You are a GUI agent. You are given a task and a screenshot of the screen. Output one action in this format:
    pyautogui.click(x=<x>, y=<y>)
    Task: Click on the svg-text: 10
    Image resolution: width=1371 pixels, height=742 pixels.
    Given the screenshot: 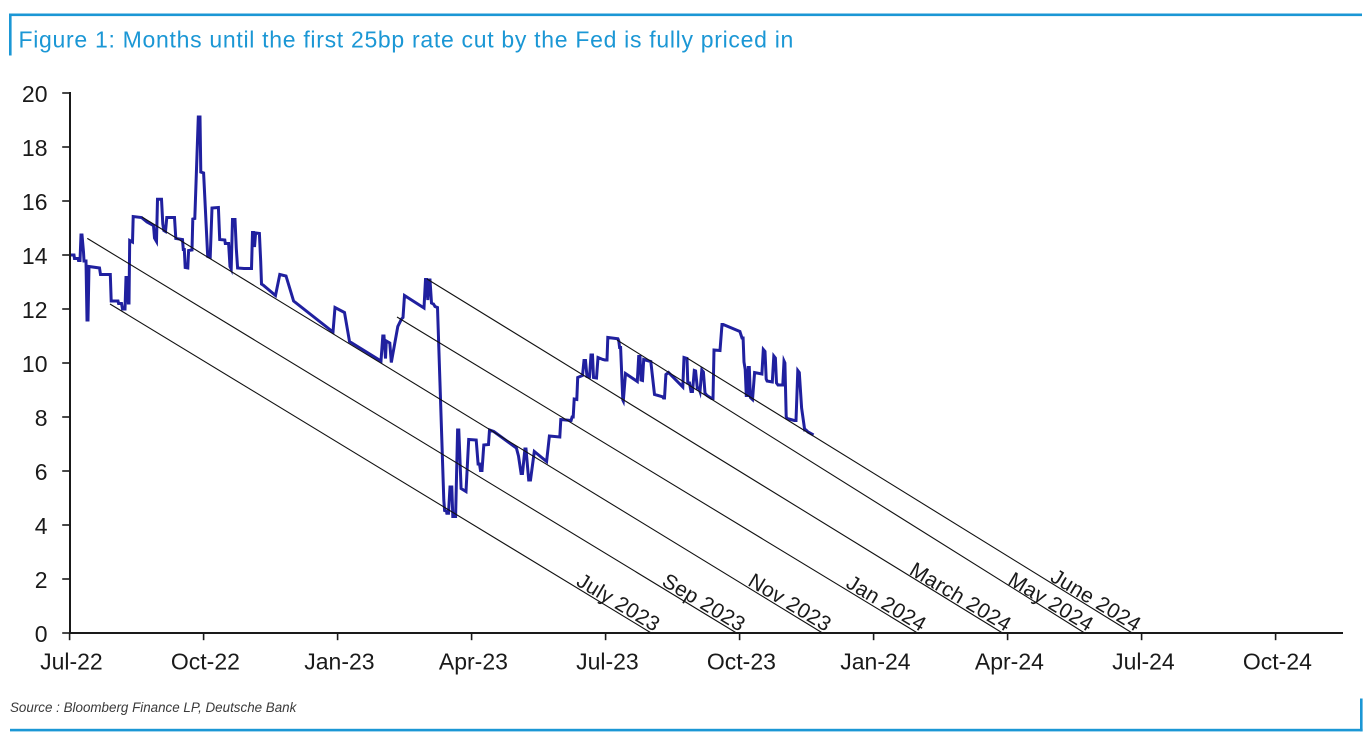 What is the action you would take?
    pyautogui.click(x=35, y=364)
    